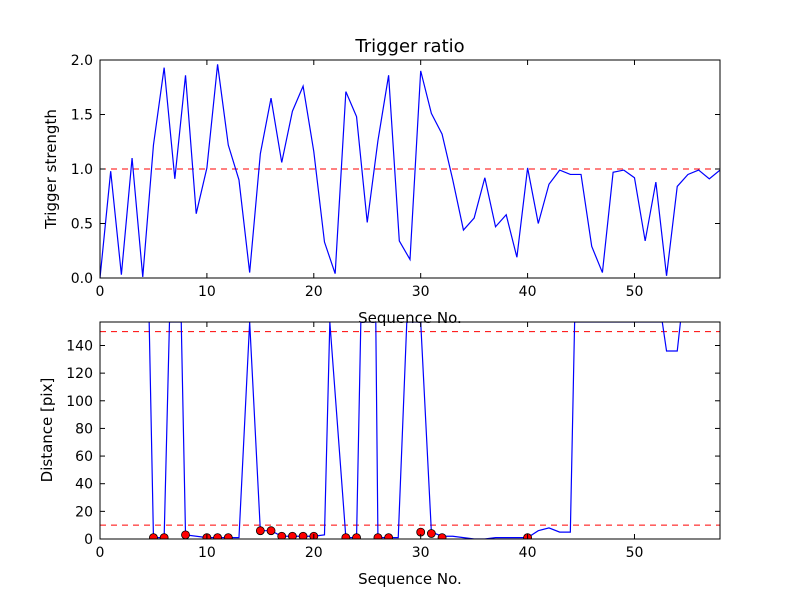  Describe the element at coordinates (82, 61) in the screenshot. I see `y-tick-label: 2.0` at that location.